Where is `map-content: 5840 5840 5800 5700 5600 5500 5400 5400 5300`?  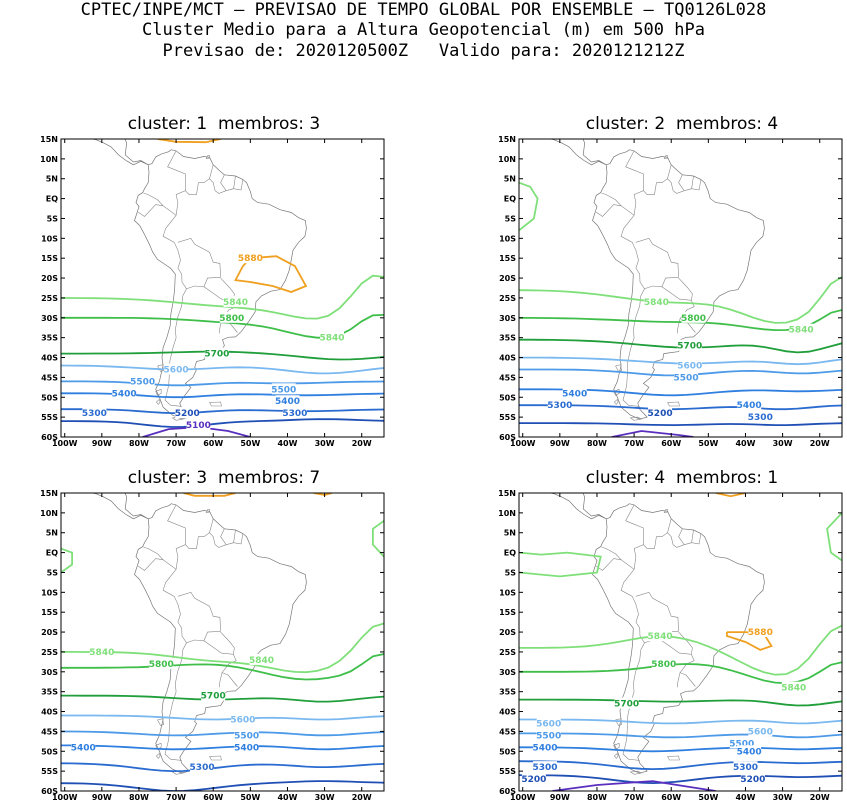
map-content: 5840 5840 5800 5700 5600 5500 5400 5400 5300 is located at coordinates (222, 642).